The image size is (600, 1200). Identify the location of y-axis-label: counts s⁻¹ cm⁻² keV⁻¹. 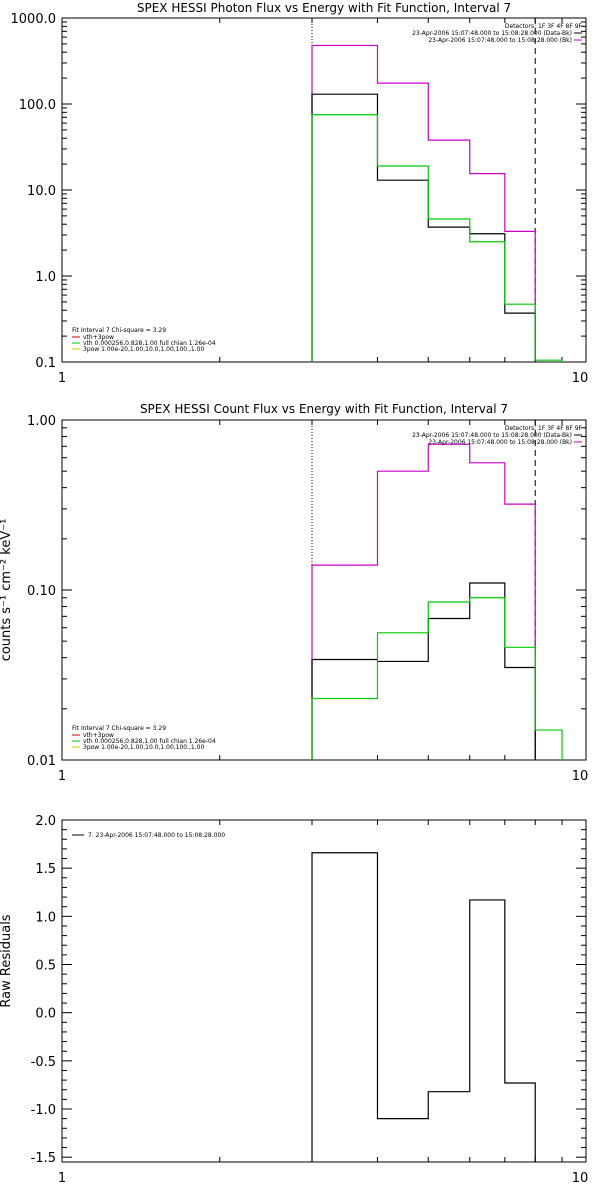
(7, 590).